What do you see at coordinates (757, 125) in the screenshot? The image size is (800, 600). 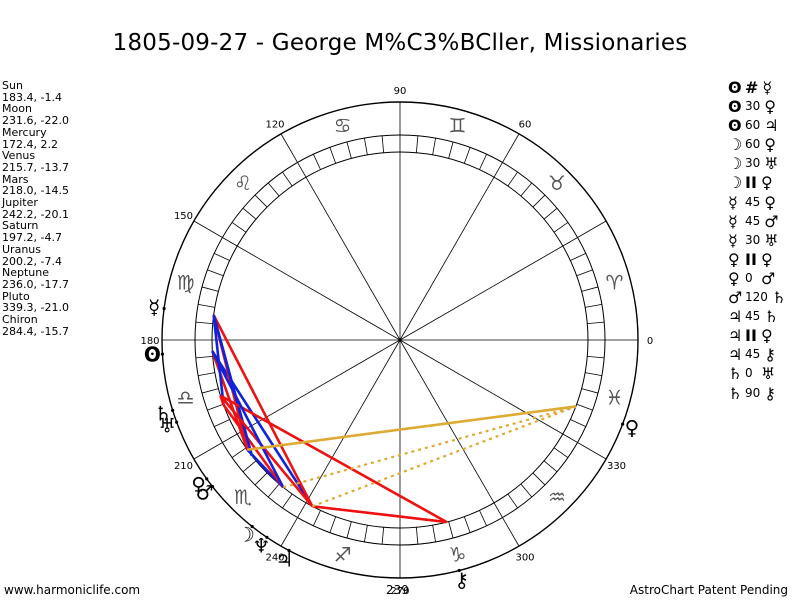 I see `aspect-row: ʘ 60 ♃` at bounding box center [757, 125].